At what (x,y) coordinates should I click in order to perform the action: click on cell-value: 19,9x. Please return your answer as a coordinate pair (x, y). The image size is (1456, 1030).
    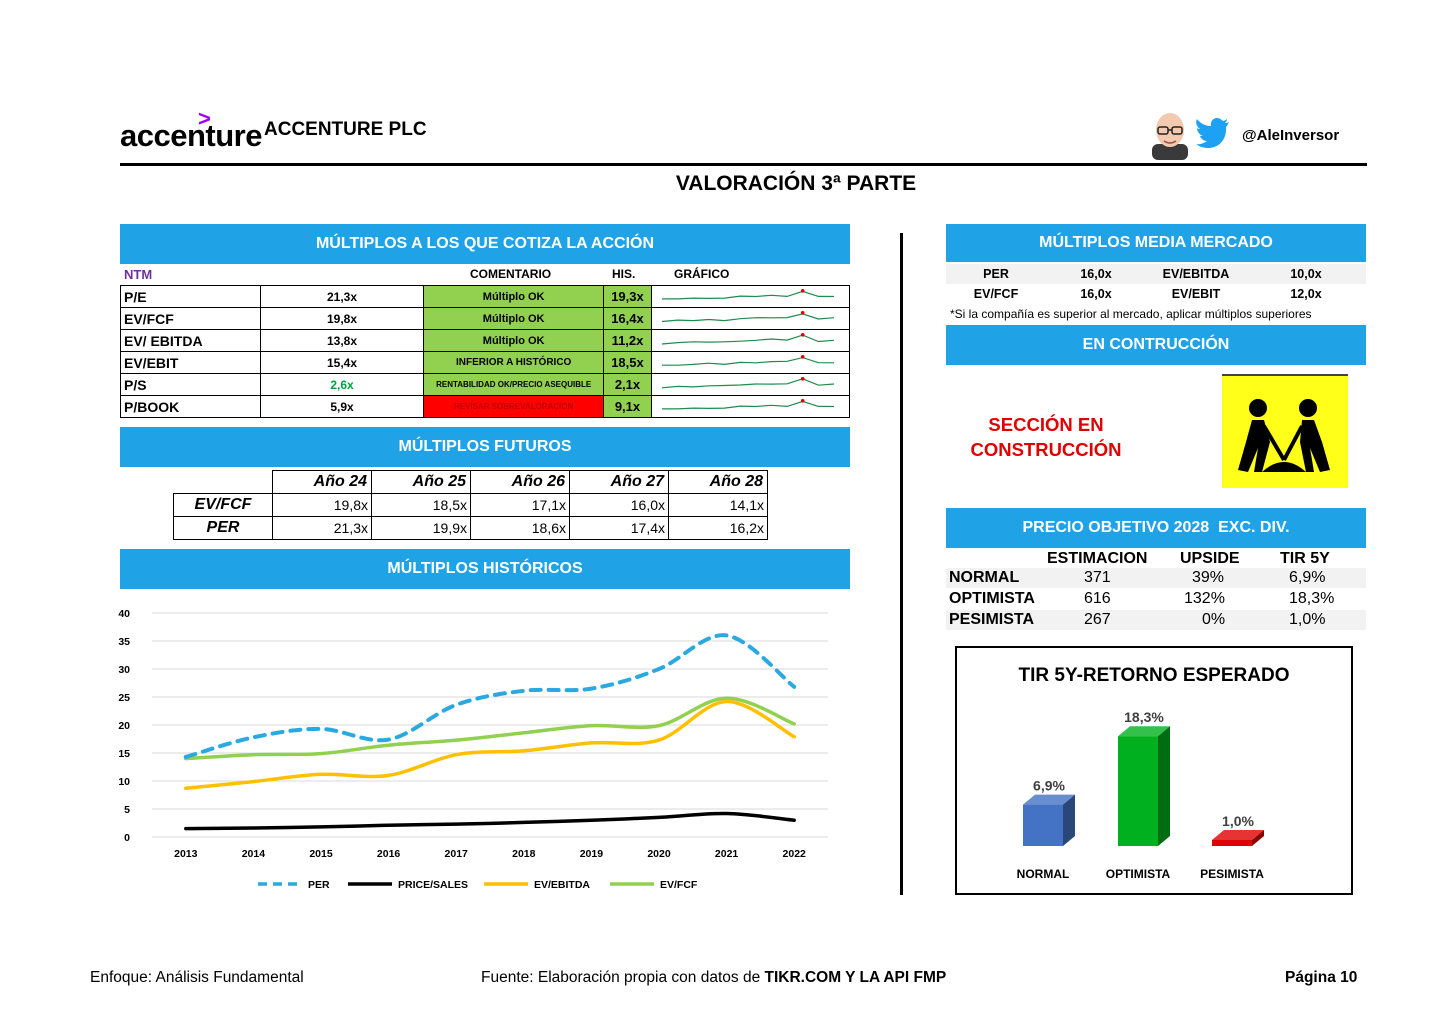
    Looking at the image, I should click on (421, 528).